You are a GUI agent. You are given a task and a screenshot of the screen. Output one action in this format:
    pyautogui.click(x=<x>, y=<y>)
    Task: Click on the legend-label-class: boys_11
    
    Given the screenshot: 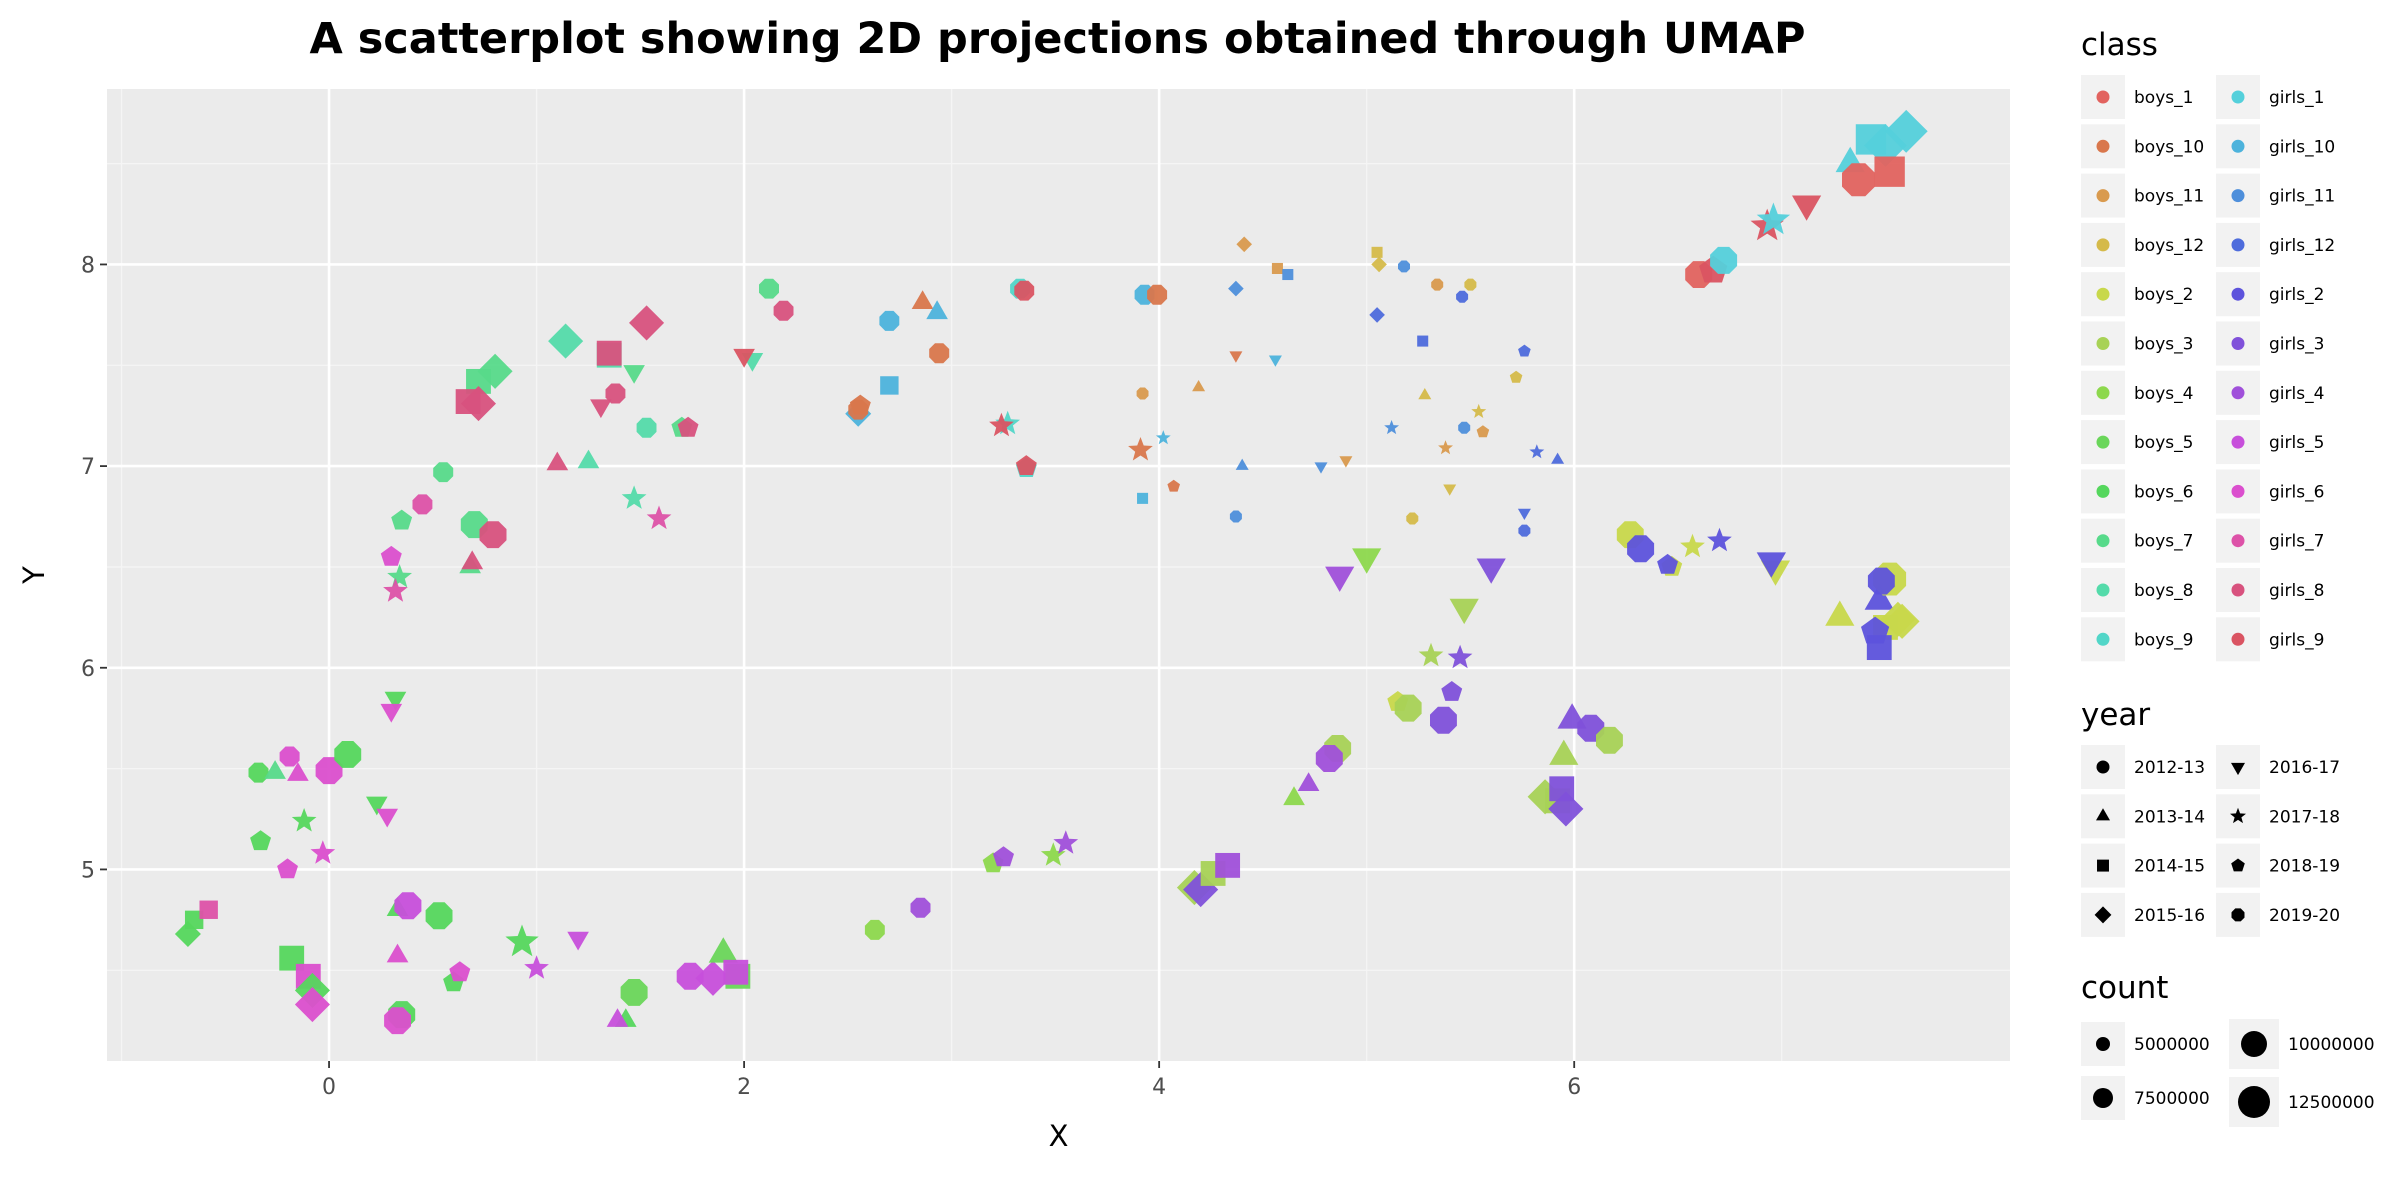 What is the action you would take?
    pyautogui.click(x=2169, y=197)
    